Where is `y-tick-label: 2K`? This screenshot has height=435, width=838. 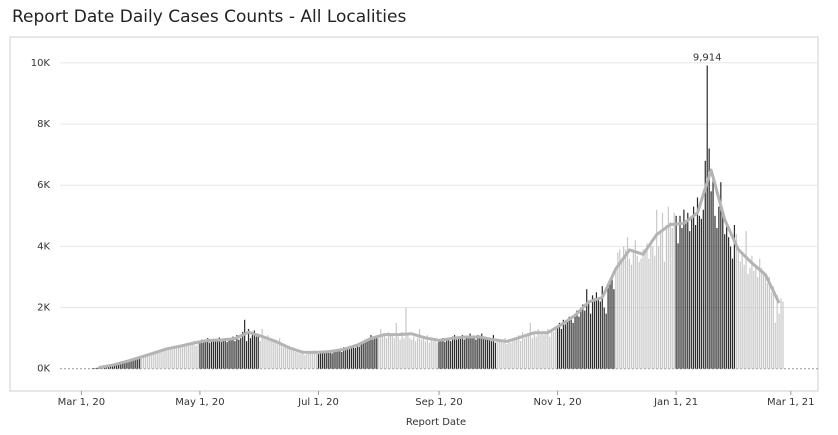
y-tick-label: 2K is located at coordinates (43, 308).